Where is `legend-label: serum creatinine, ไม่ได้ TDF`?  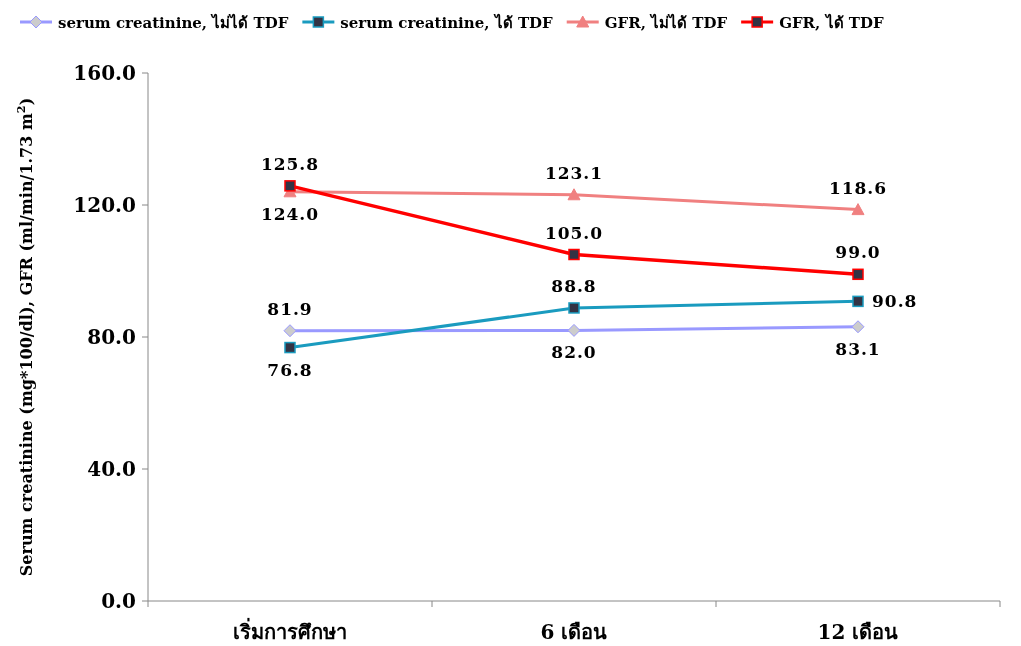 legend-label: serum creatinine, ไม่ได้ TDF is located at coordinates (173, 22).